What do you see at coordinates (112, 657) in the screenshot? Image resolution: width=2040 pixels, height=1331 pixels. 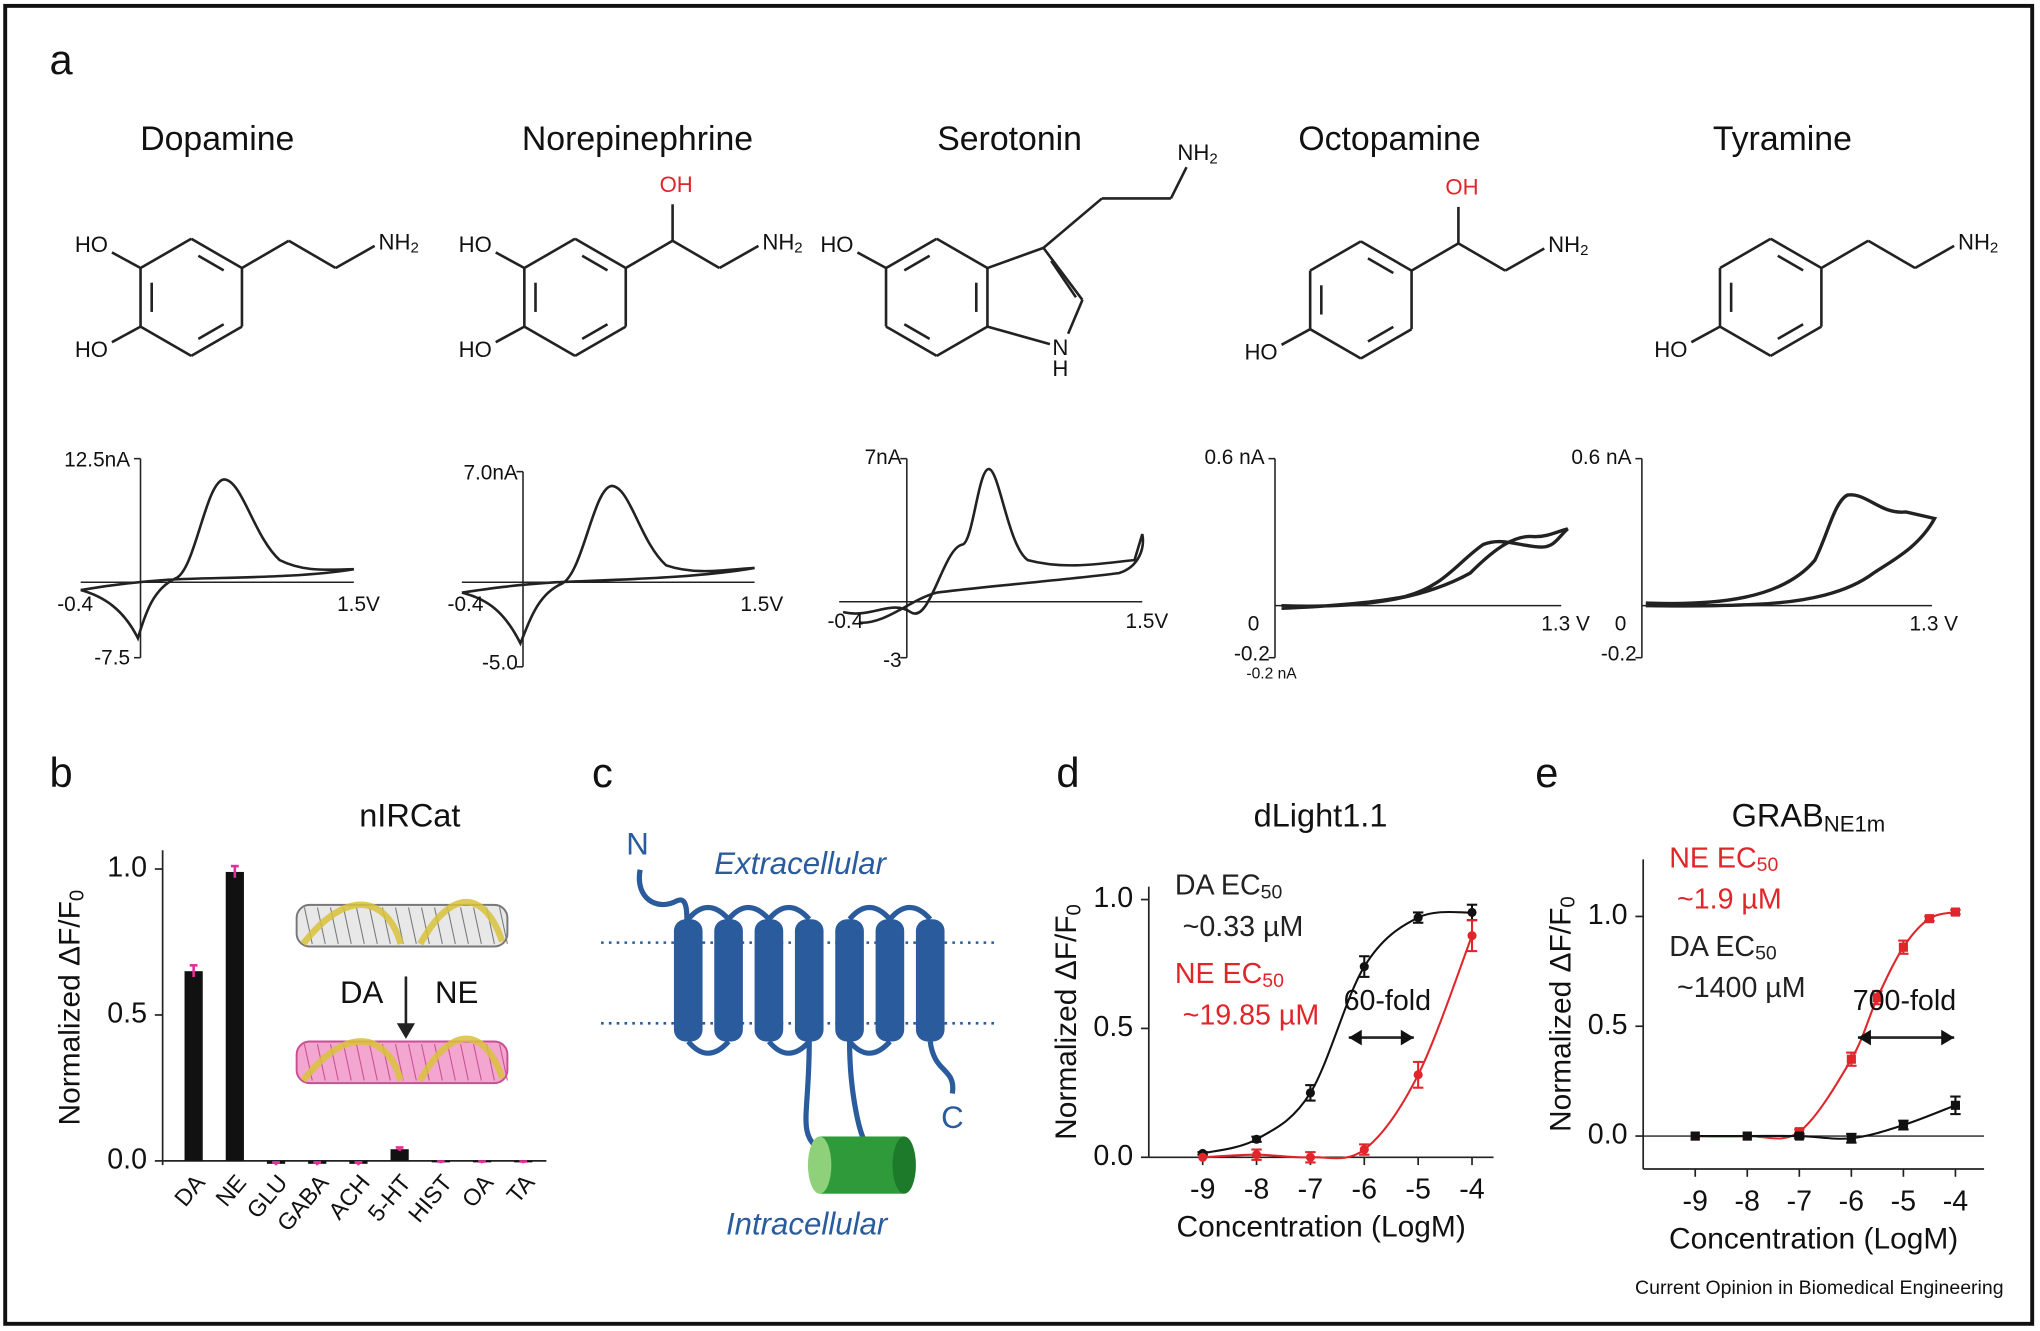 I see `cv-label: -7.5` at bounding box center [112, 657].